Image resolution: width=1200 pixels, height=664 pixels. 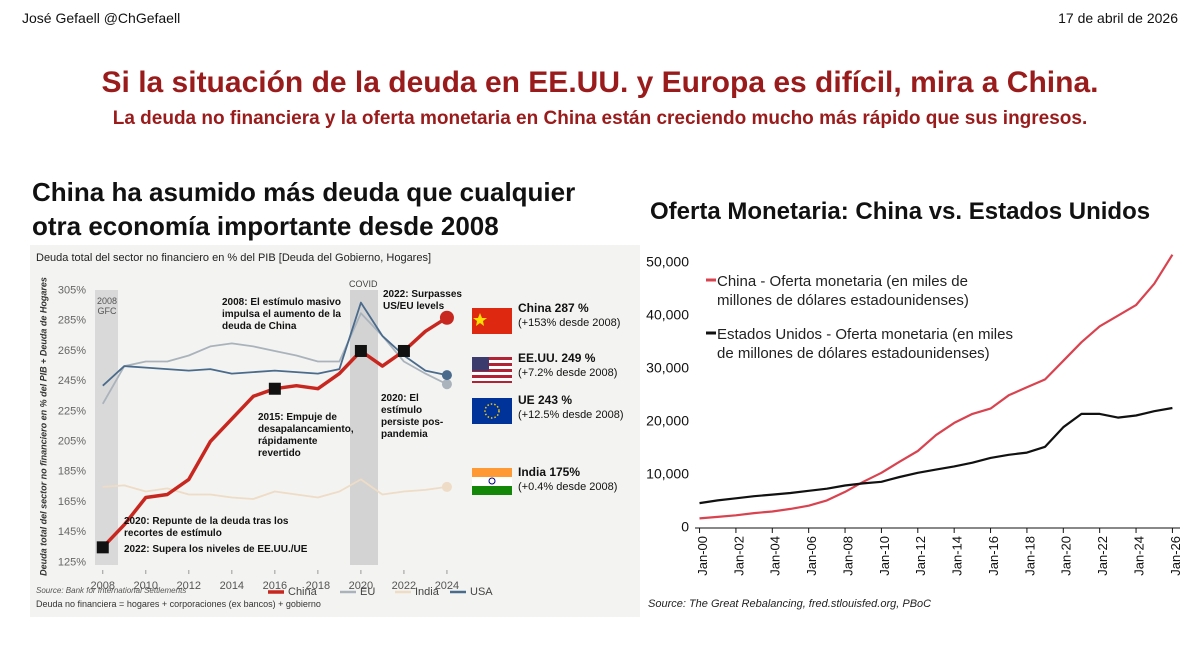 I want to click on x-tick-label: Jan-14, so click(x=957, y=556).